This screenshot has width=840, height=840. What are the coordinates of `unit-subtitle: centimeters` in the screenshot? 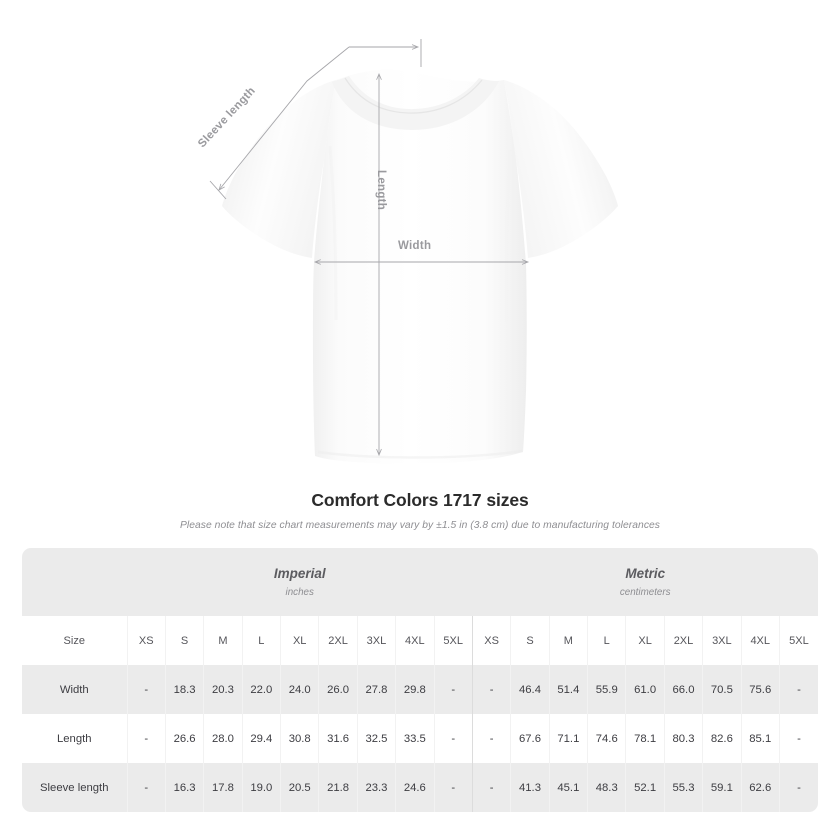 It's located at (645, 592).